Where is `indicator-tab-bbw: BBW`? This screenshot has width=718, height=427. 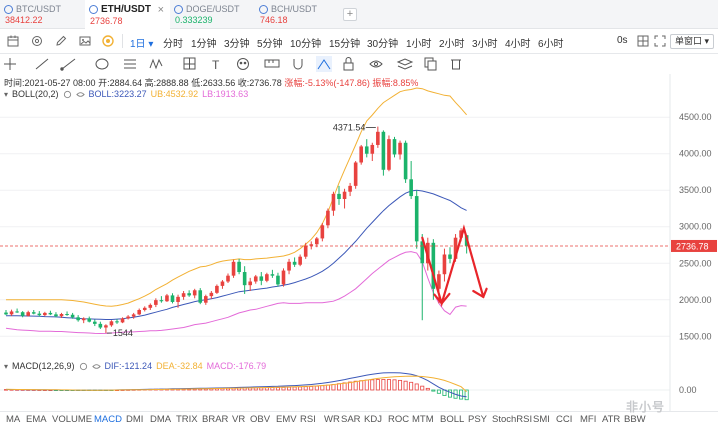 indicator-tab-bbw: BBW is located at coordinates (635, 419).